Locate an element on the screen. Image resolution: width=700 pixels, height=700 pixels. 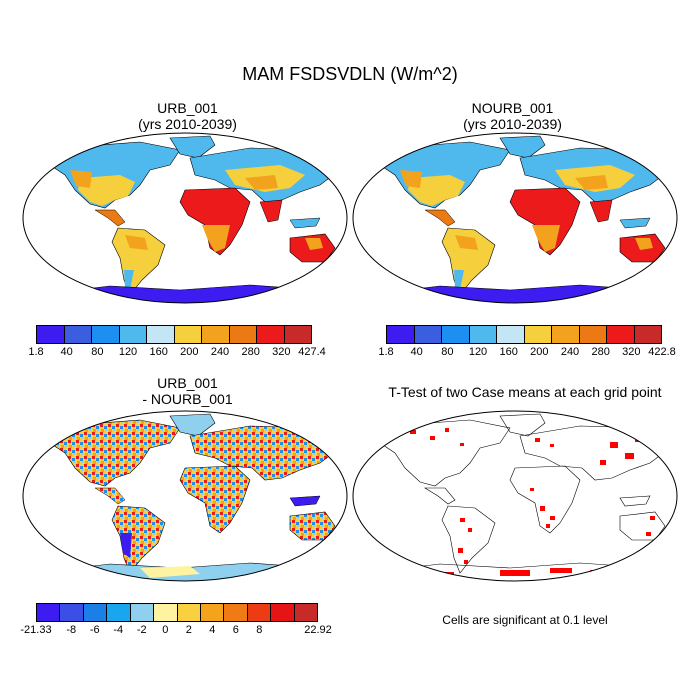
panel-title-urb: URB_001 (yrs 2010-2039) is located at coordinates (187, 116).